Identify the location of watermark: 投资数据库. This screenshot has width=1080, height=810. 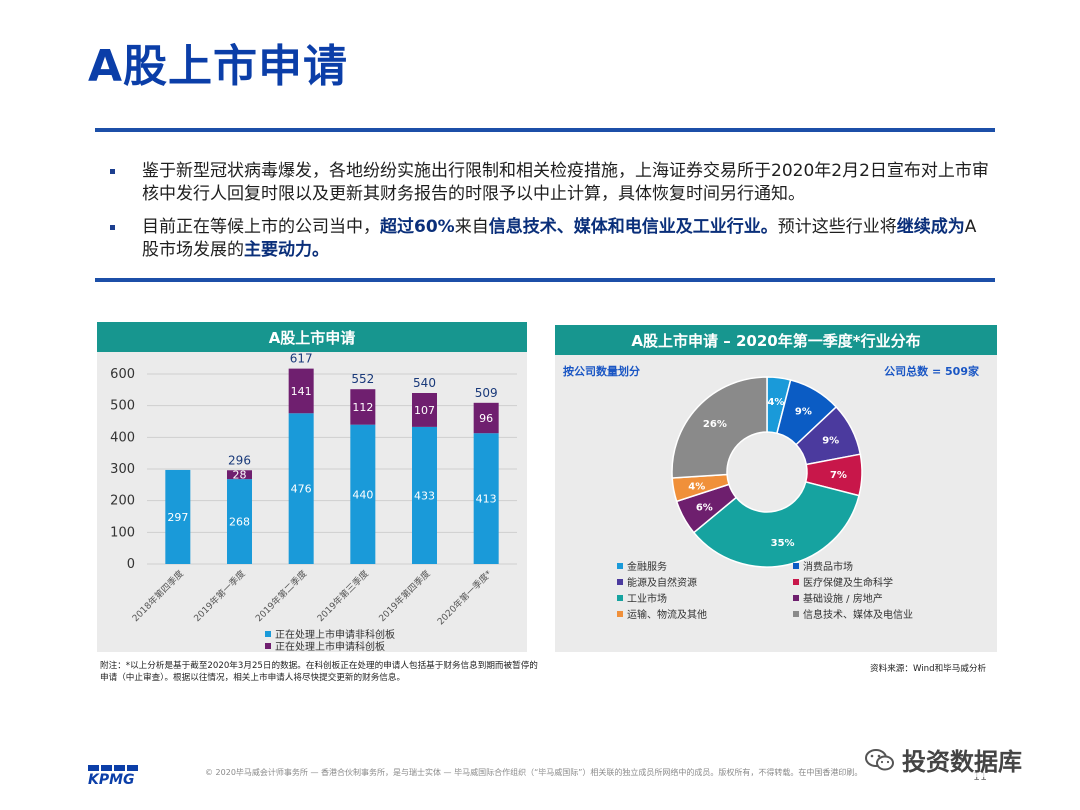
(943, 759).